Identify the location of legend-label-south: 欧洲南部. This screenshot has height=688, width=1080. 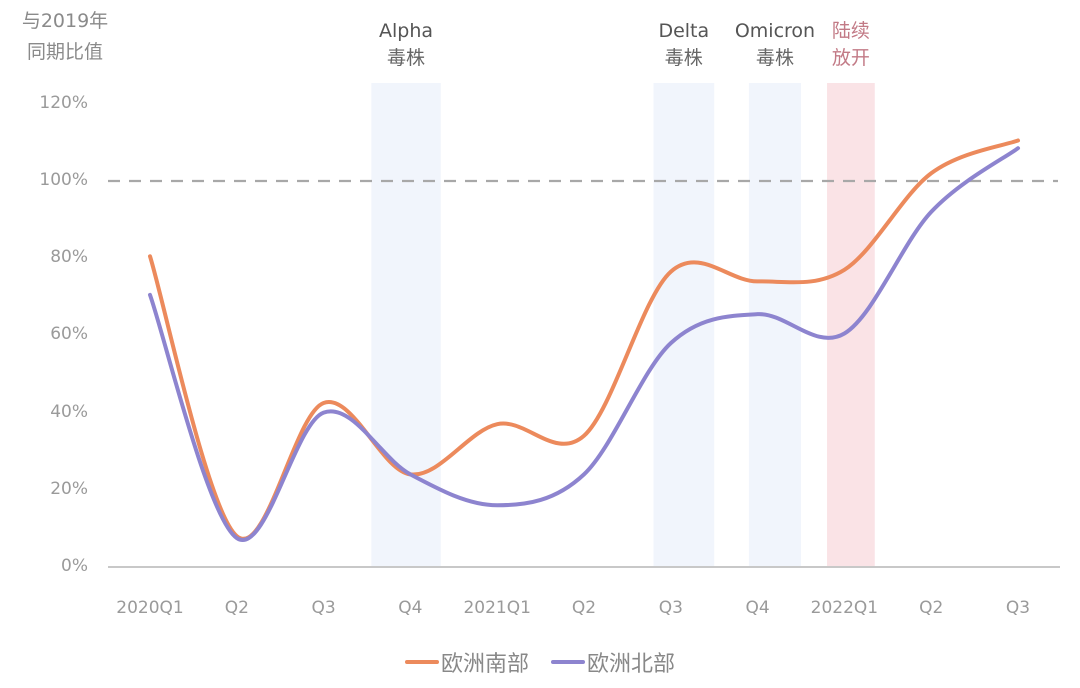
(484, 664).